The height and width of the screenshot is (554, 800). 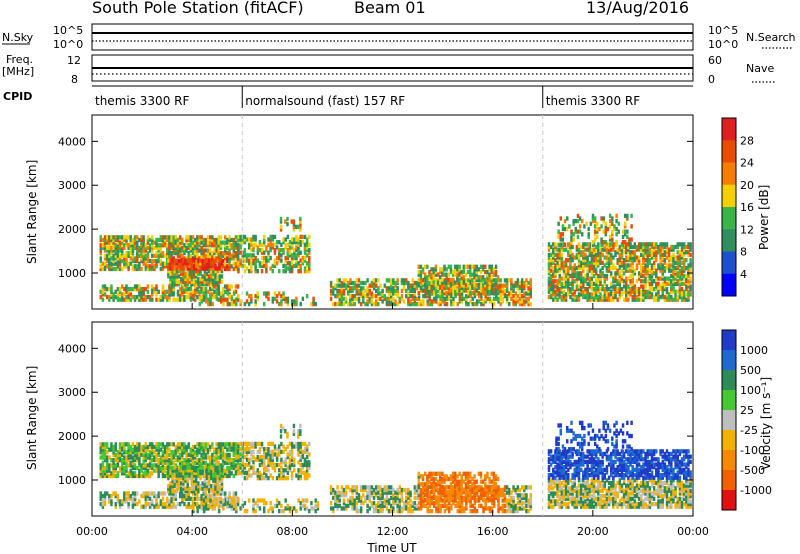 What do you see at coordinates (747, 207) in the screenshot?
I see `colorbar-tick-label: 16` at bounding box center [747, 207].